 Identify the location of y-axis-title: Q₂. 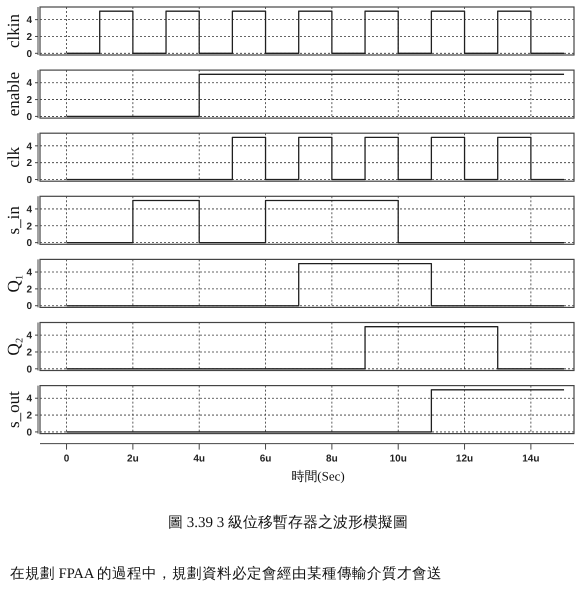
(13, 346).